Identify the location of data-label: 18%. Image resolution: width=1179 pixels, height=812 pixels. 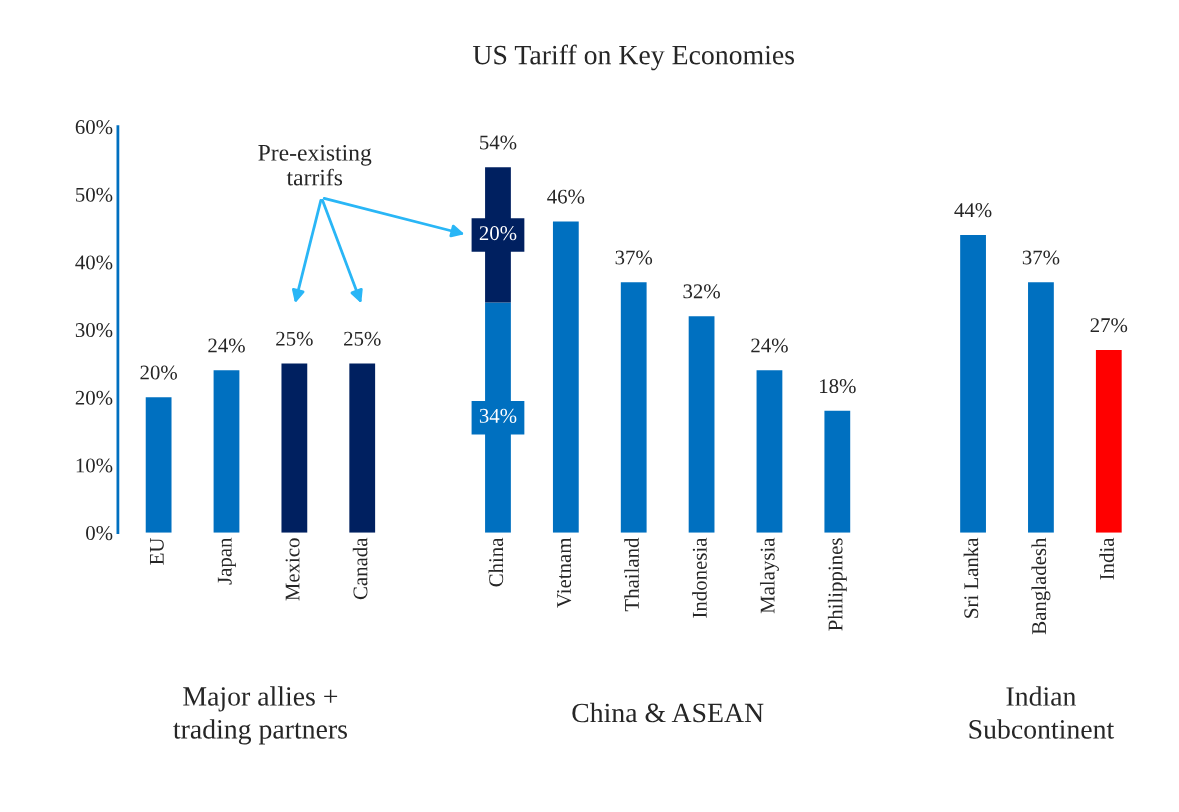
(838, 386).